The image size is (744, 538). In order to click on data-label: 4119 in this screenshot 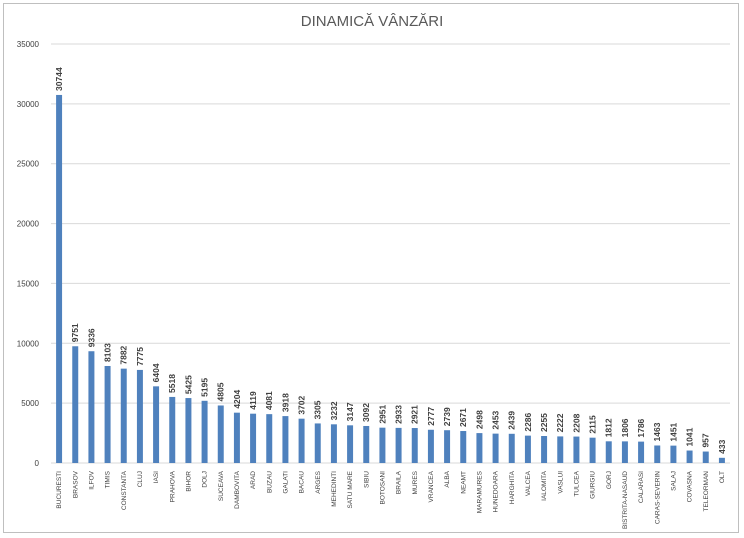, I will do `click(253, 400)`.